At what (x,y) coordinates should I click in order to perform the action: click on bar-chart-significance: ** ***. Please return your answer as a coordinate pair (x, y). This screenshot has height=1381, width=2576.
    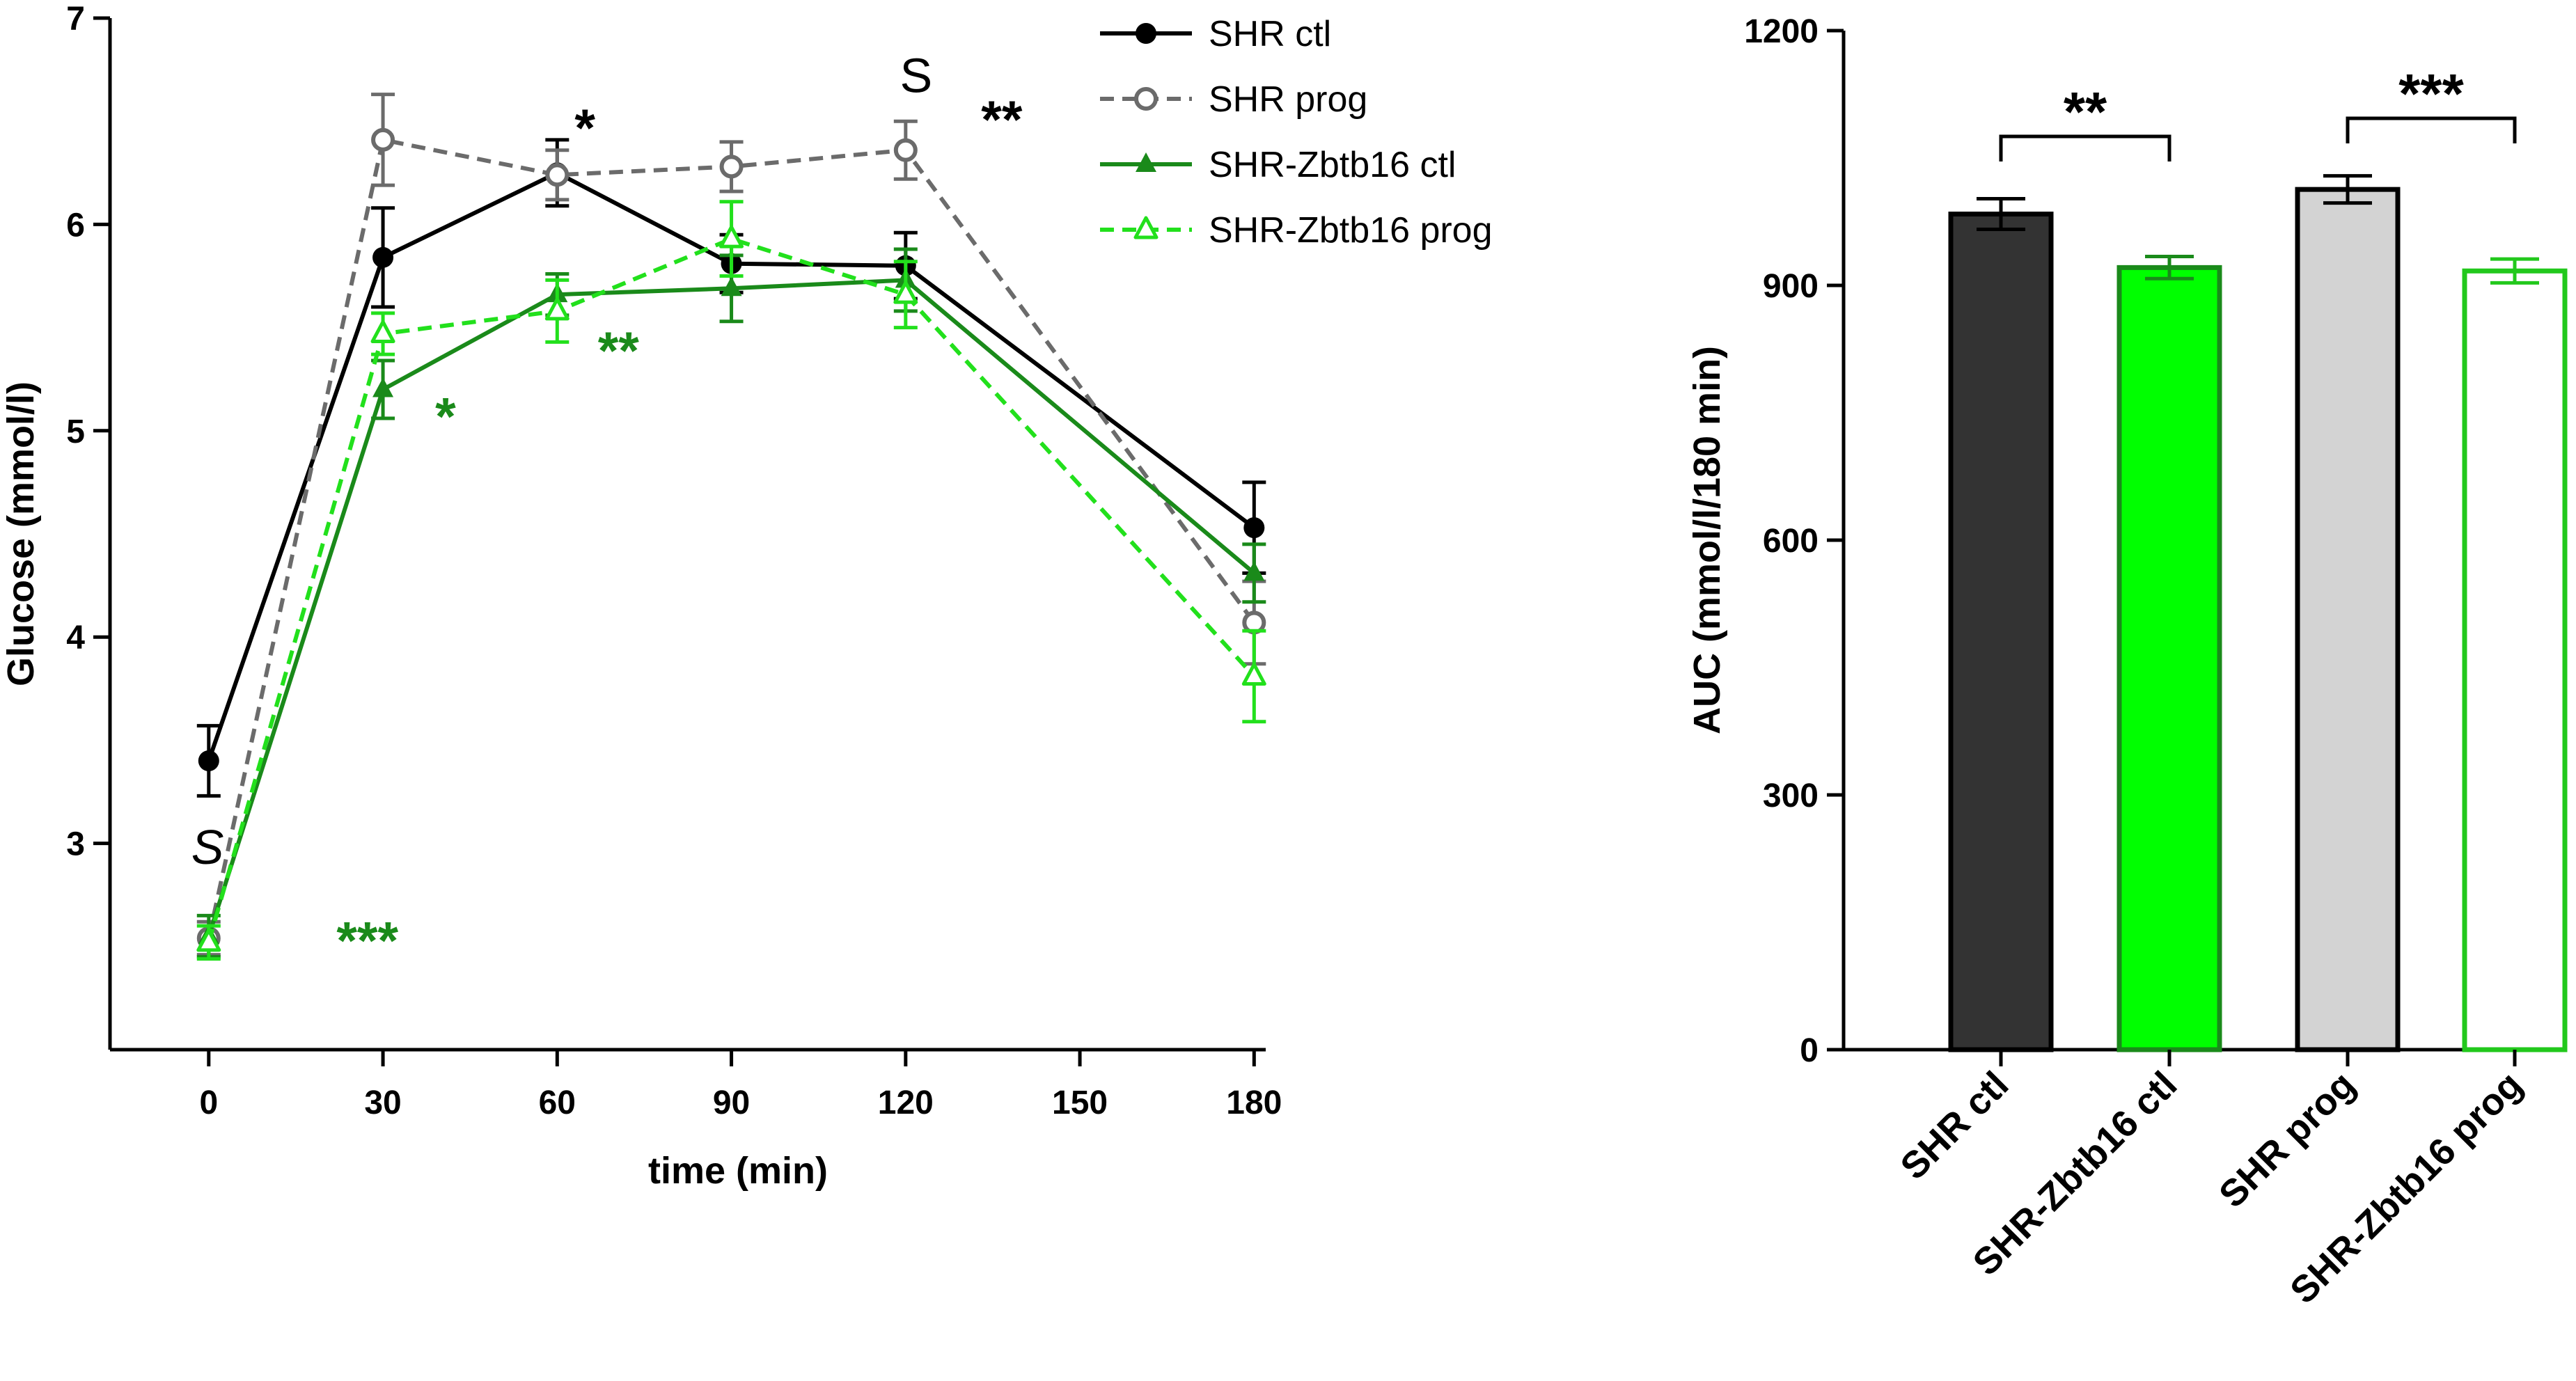
    Looking at the image, I should click on (2258, 112).